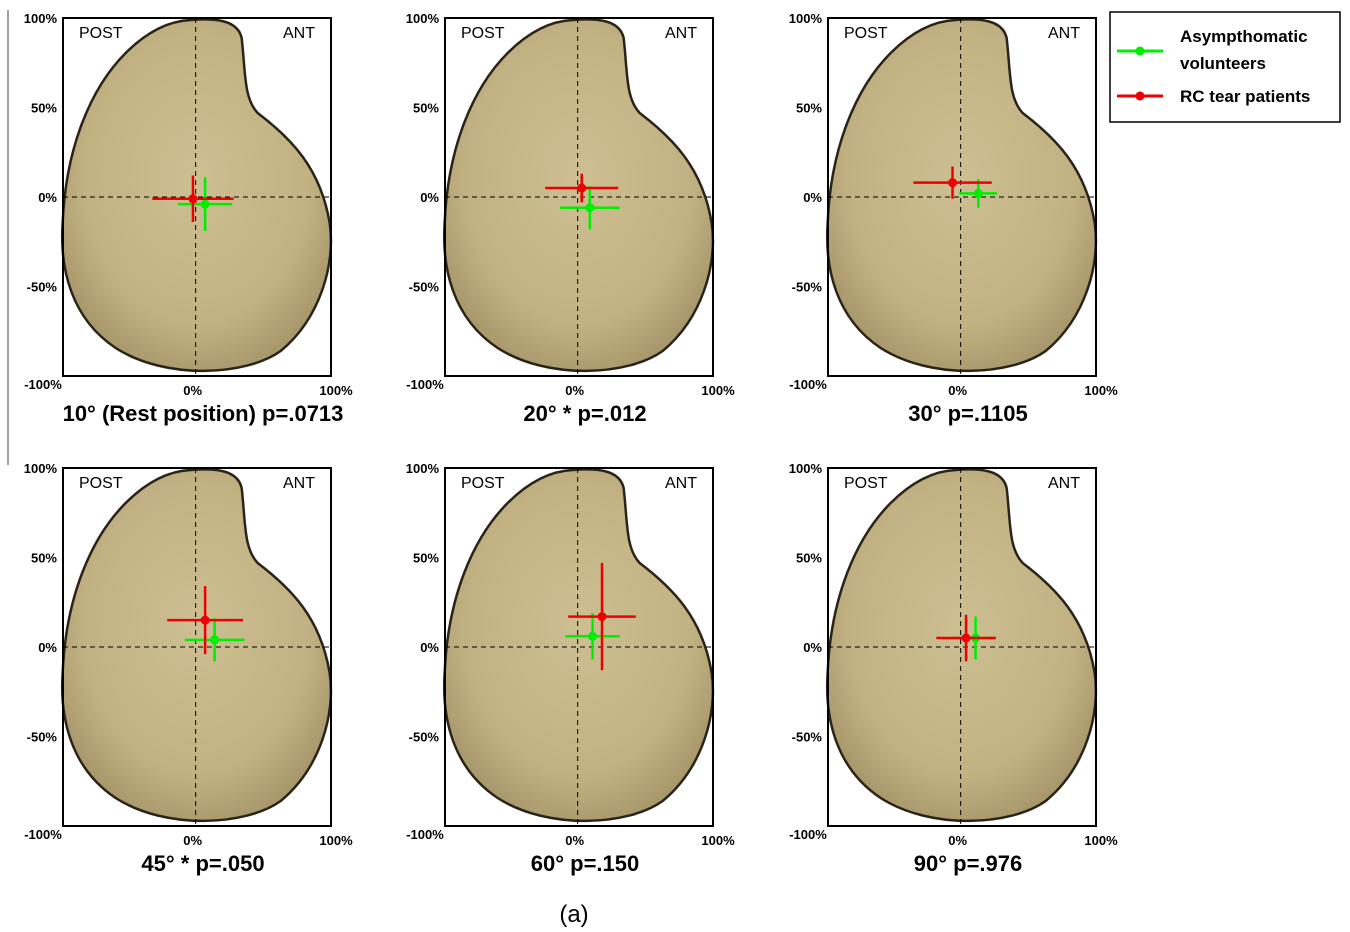 This screenshot has width=1350, height=932. I want to click on legend-entry-patients: RC tear patients, so click(1213, 96).